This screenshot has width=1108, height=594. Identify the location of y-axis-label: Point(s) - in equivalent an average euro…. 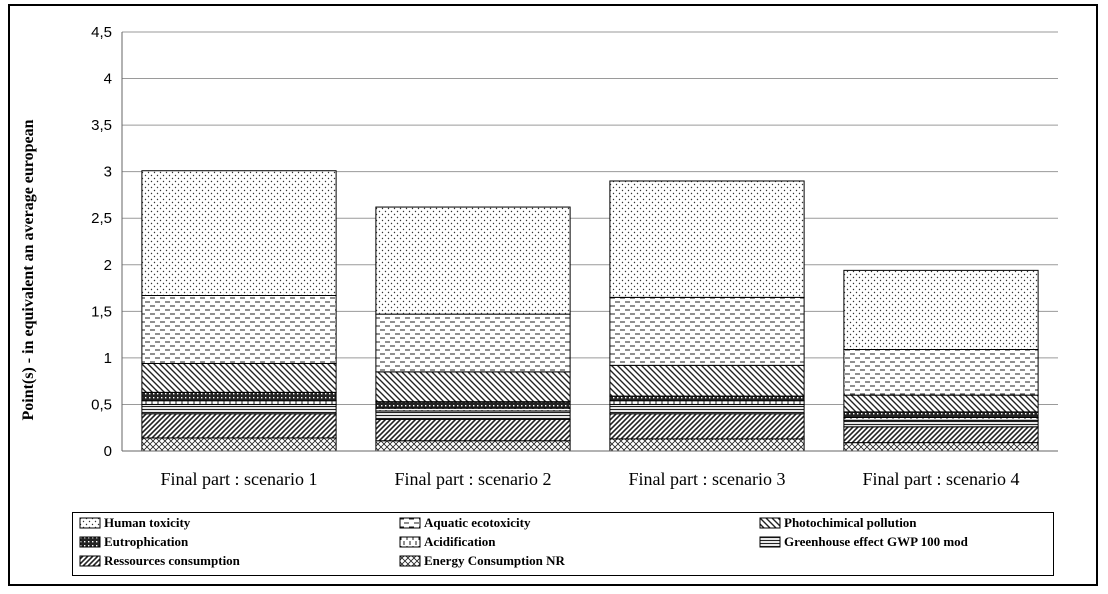
(29, 270).